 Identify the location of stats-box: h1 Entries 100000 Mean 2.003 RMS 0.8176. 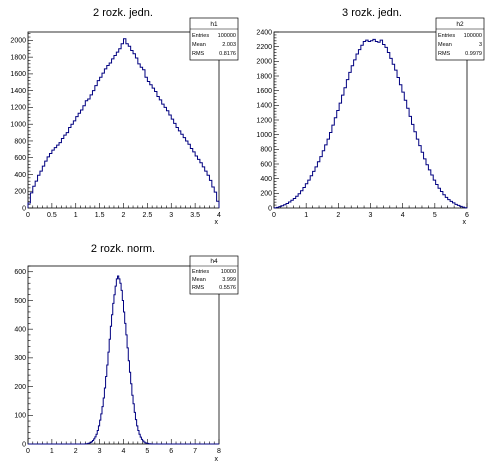
(214, 39).